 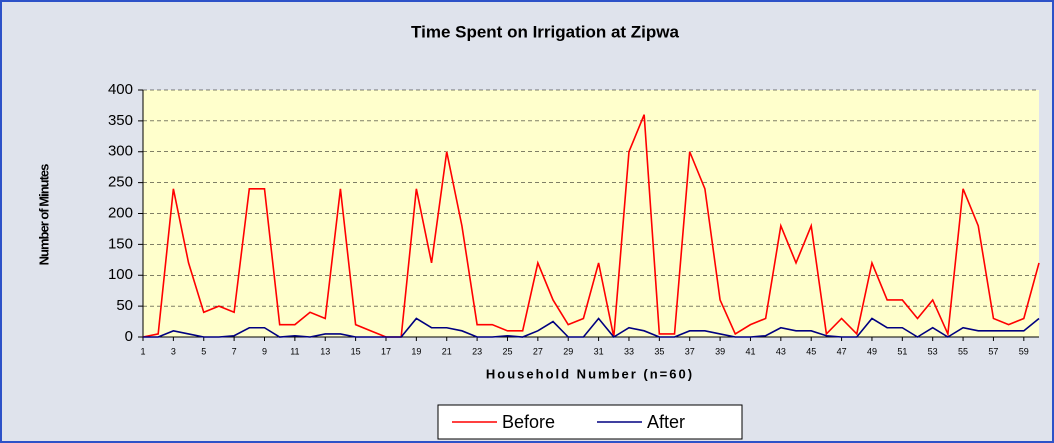 I want to click on y-tick-label: 100, so click(x=120, y=274).